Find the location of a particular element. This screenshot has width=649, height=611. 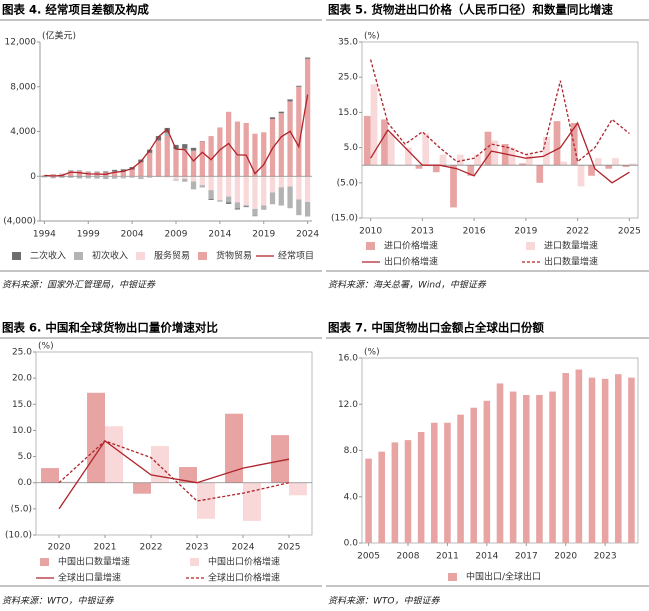

source: 资料来源：WTO，中银证券 is located at coordinates (384, 601).